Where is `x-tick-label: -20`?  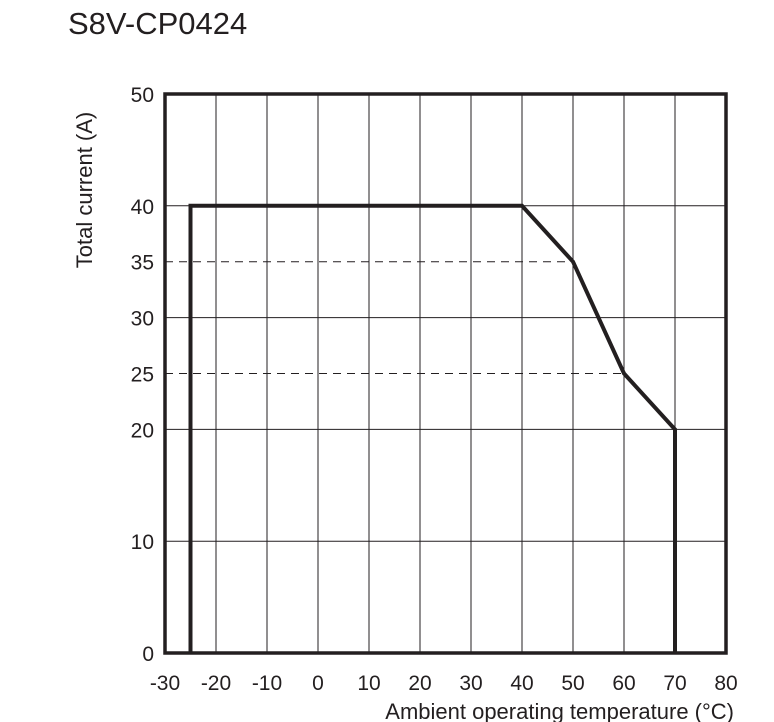 x-tick-label: -20 is located at coordinates (216, 683).